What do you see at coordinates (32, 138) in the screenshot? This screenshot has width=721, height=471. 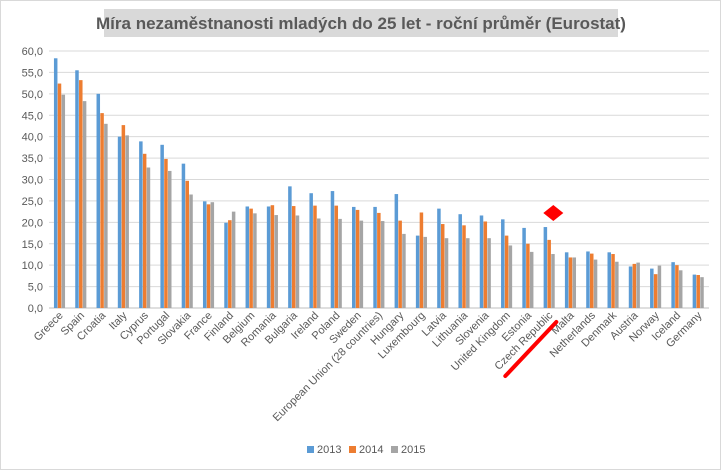 I see `y-tick-label: 40,0` at bounding box center [32, 138].